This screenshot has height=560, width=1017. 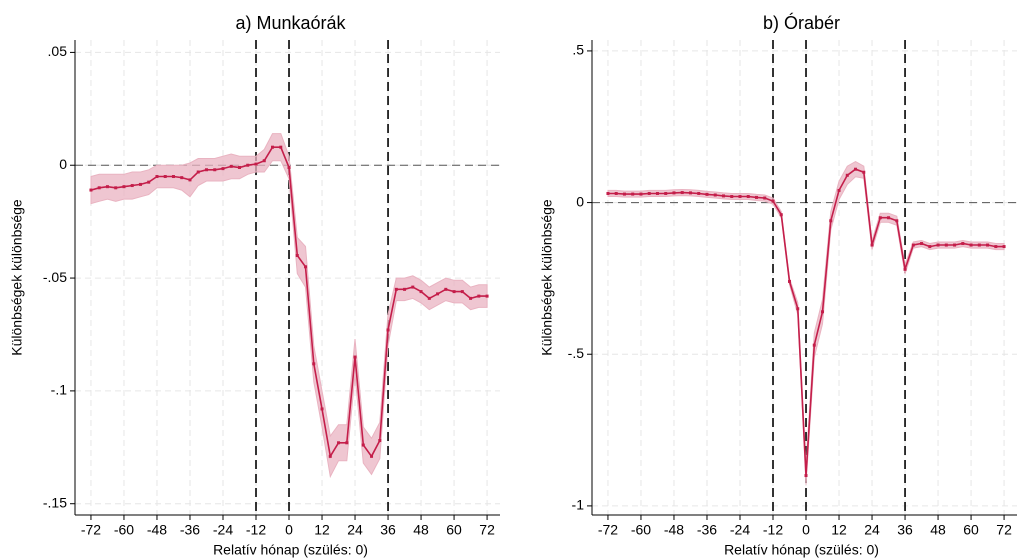 I want to click on x-tick-label: -72, so click(x=608, y=530).